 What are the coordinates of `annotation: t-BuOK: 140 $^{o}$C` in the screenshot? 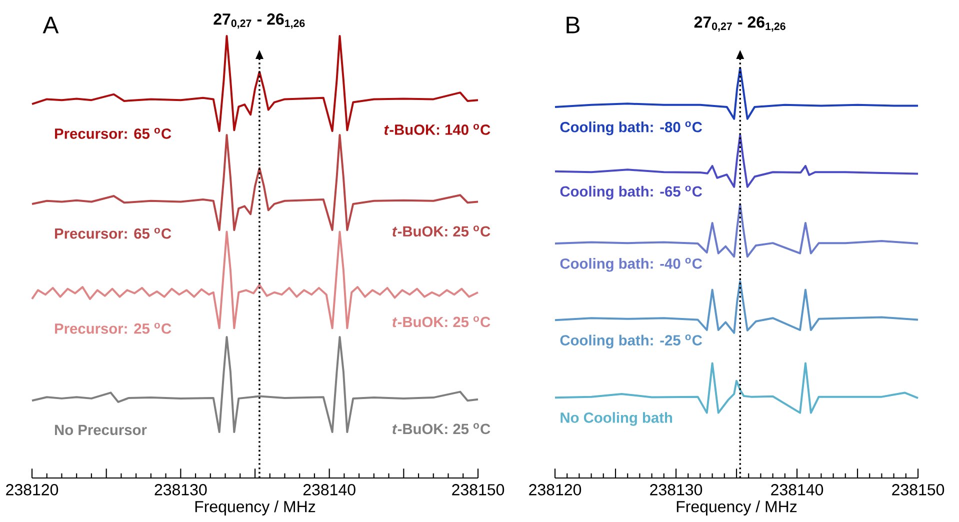 It's located at (437, 129).